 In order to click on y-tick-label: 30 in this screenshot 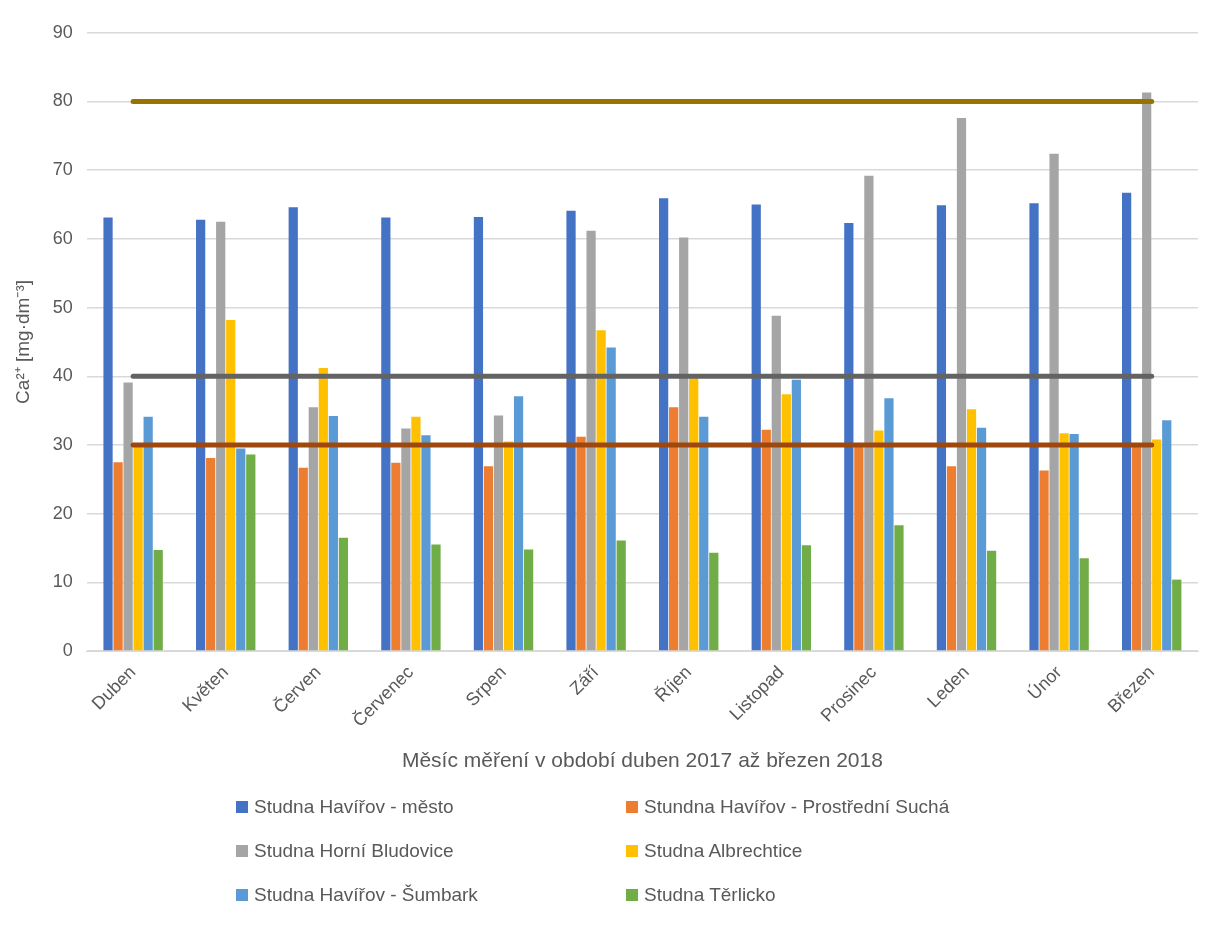, I will do `click(62, 443)`.